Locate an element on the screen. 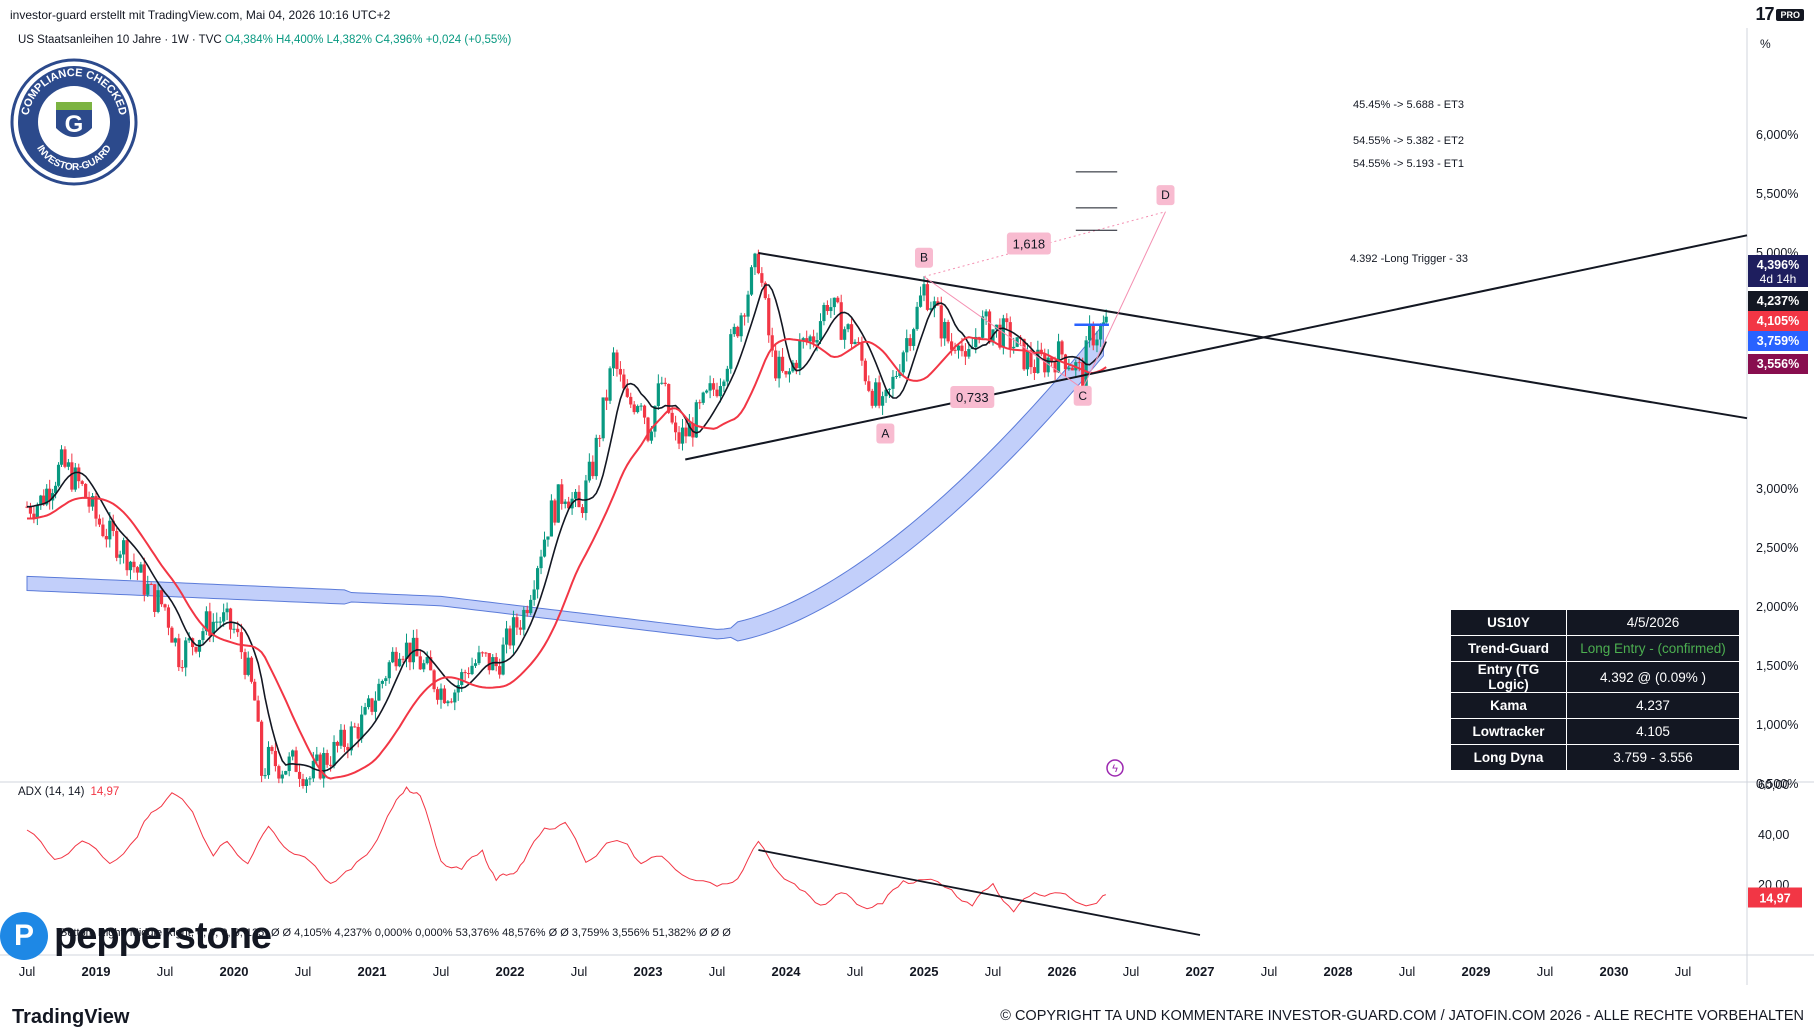 This screenshot has height=1035, width=1814. long-trigger-label: 4.392 -Long Trigger - 33 is located at coordinates (1409, 259).